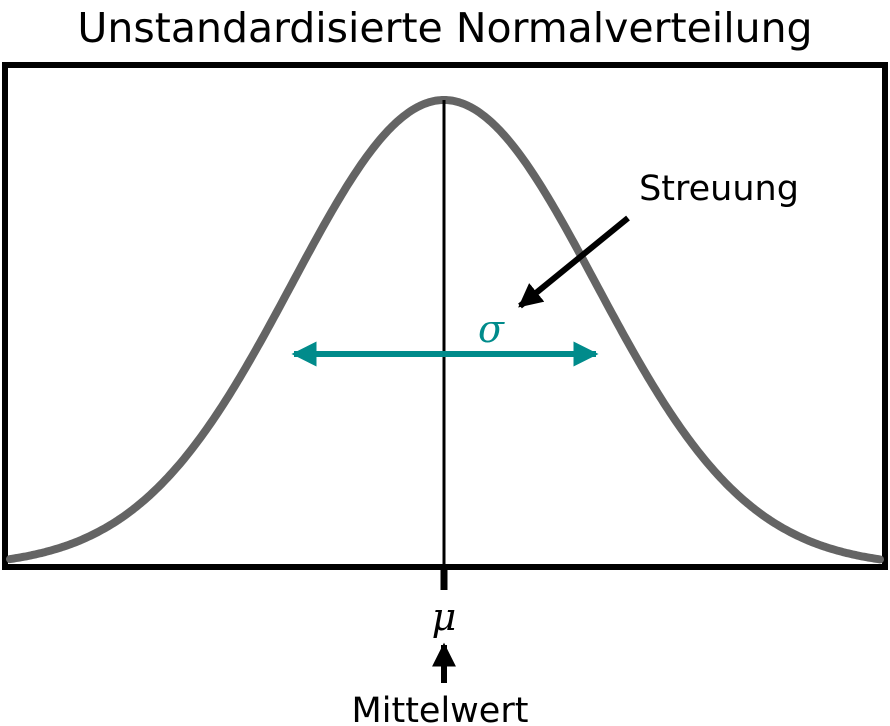  What do you see at coordinates (440, 708) in the screenshot?
I see `mean-label: Mittelwert` at bounding box center [440, 708].